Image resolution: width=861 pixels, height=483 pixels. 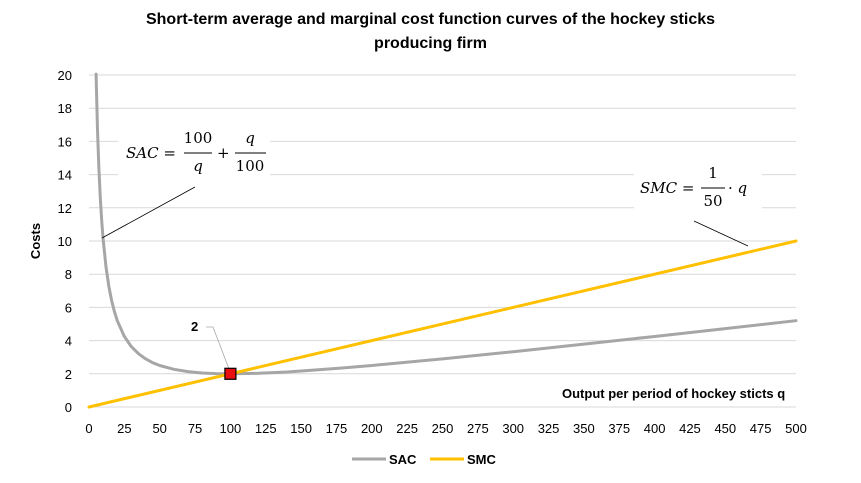 What do you see at coordinates (230, 373) in the screenshot?
I see `intersection-point-marker` at bounding box center [230, 373].